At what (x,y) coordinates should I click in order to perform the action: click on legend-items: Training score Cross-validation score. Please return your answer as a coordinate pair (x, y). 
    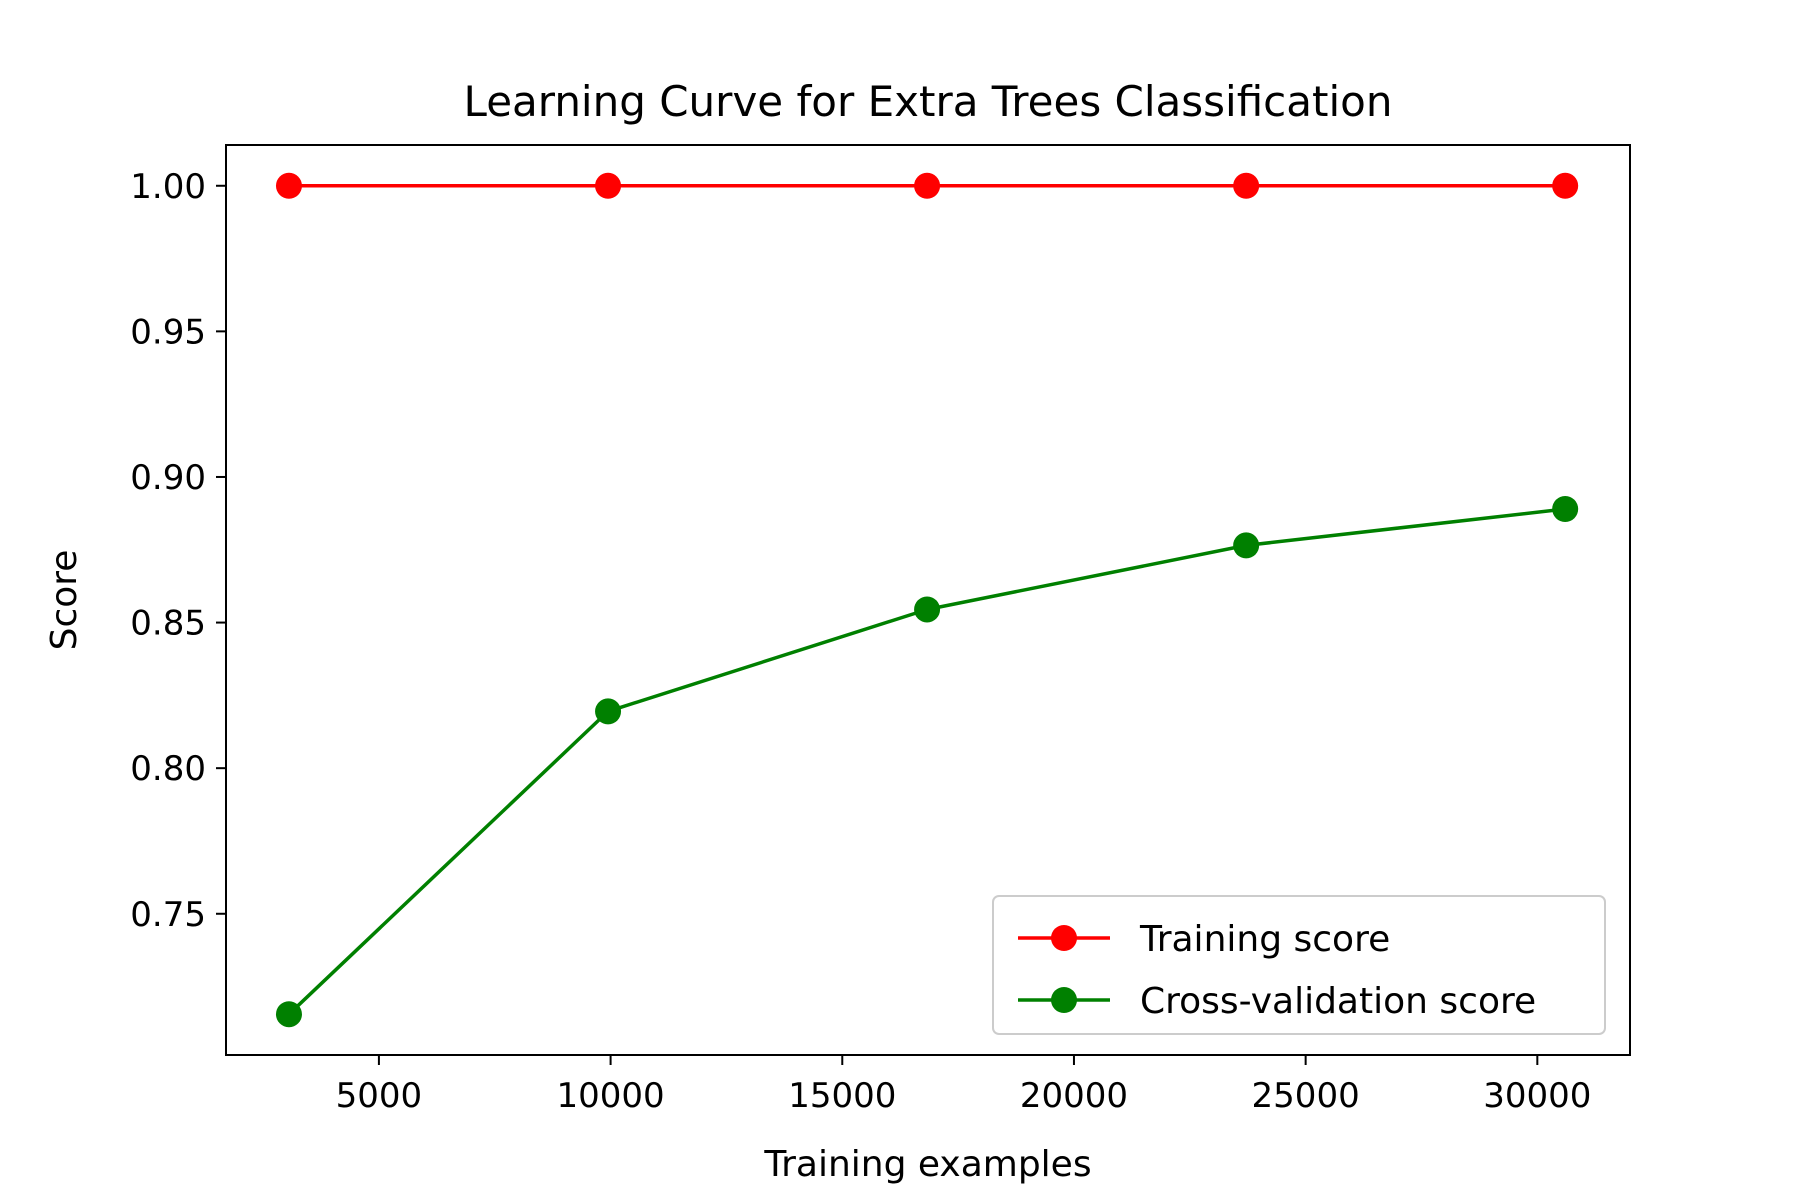
    Looking at the image, I should click on (1277, 970).